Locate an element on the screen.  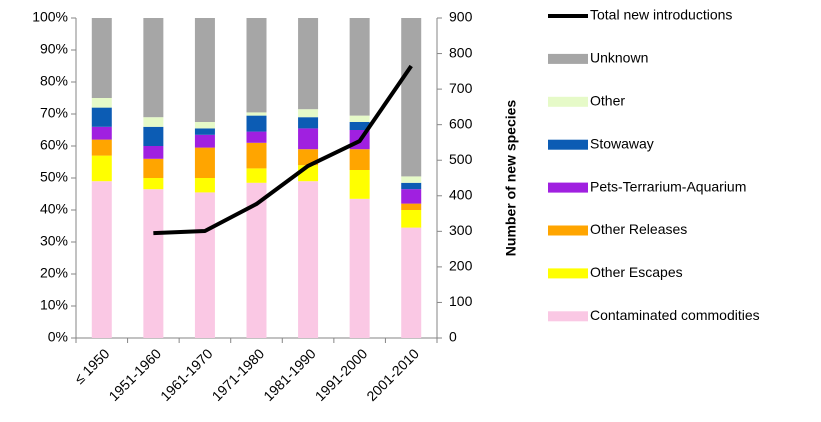
y-tick-label: 50% is located at coordinates (54, 177).